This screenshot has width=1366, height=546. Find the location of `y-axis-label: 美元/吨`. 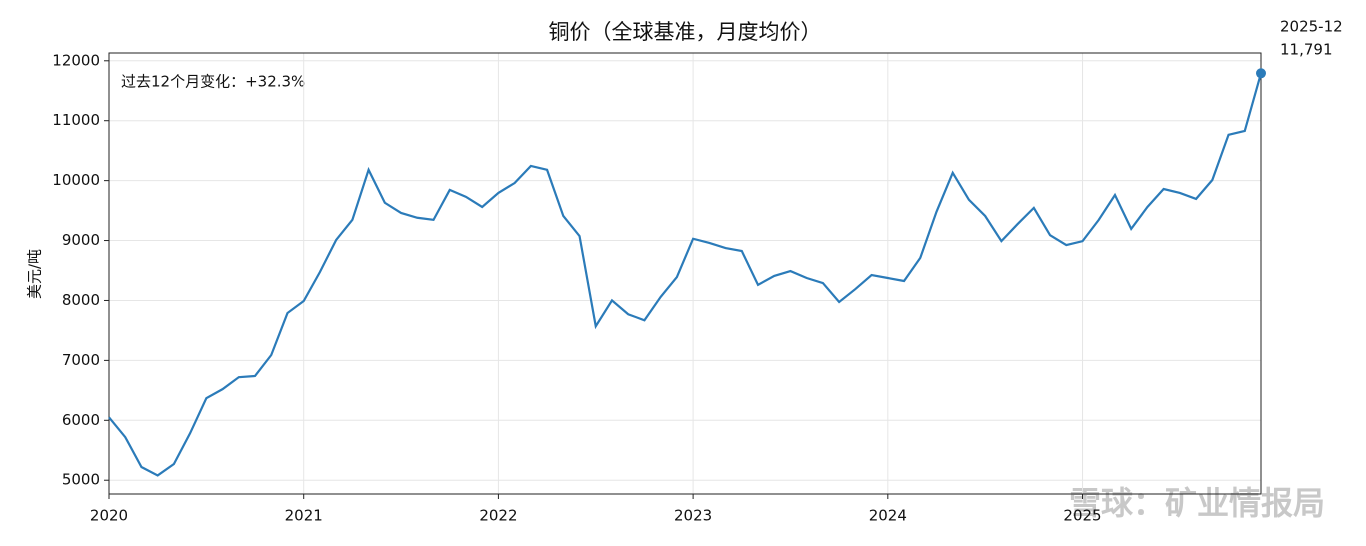

y-axis-label: 美元/吨 is located at coordinates (35, 274).